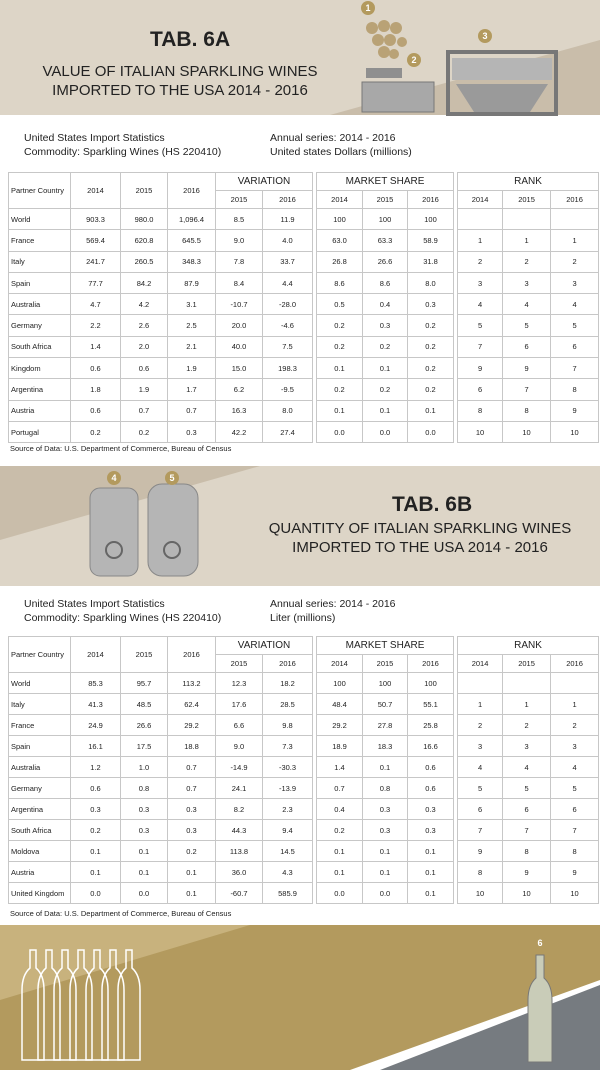 This screenshot has height=1070, width=600. I want to click on cell: 8.2, so click(239, 809).